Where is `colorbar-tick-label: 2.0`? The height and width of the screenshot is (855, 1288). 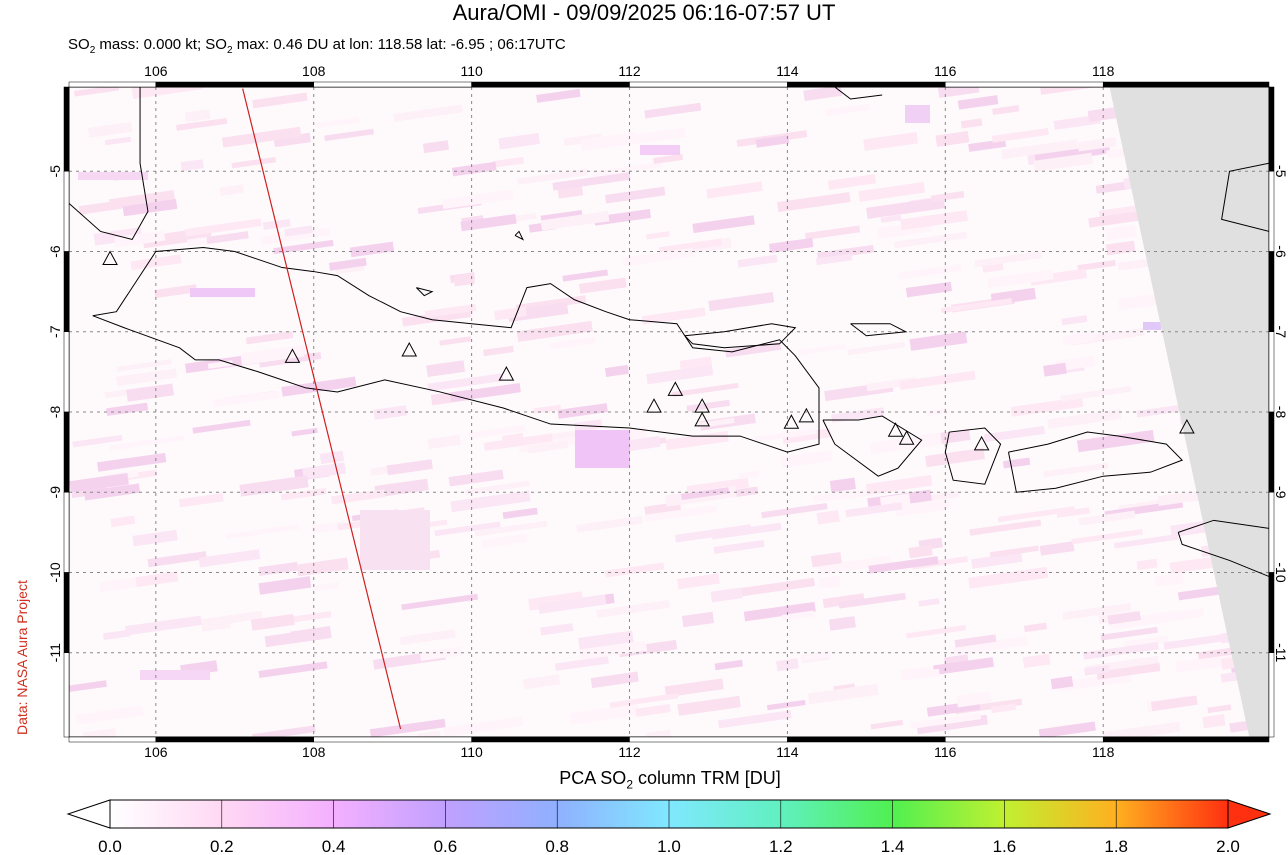 colorbar-tick-label: 2.0 is located at coordinates (1228, 846).